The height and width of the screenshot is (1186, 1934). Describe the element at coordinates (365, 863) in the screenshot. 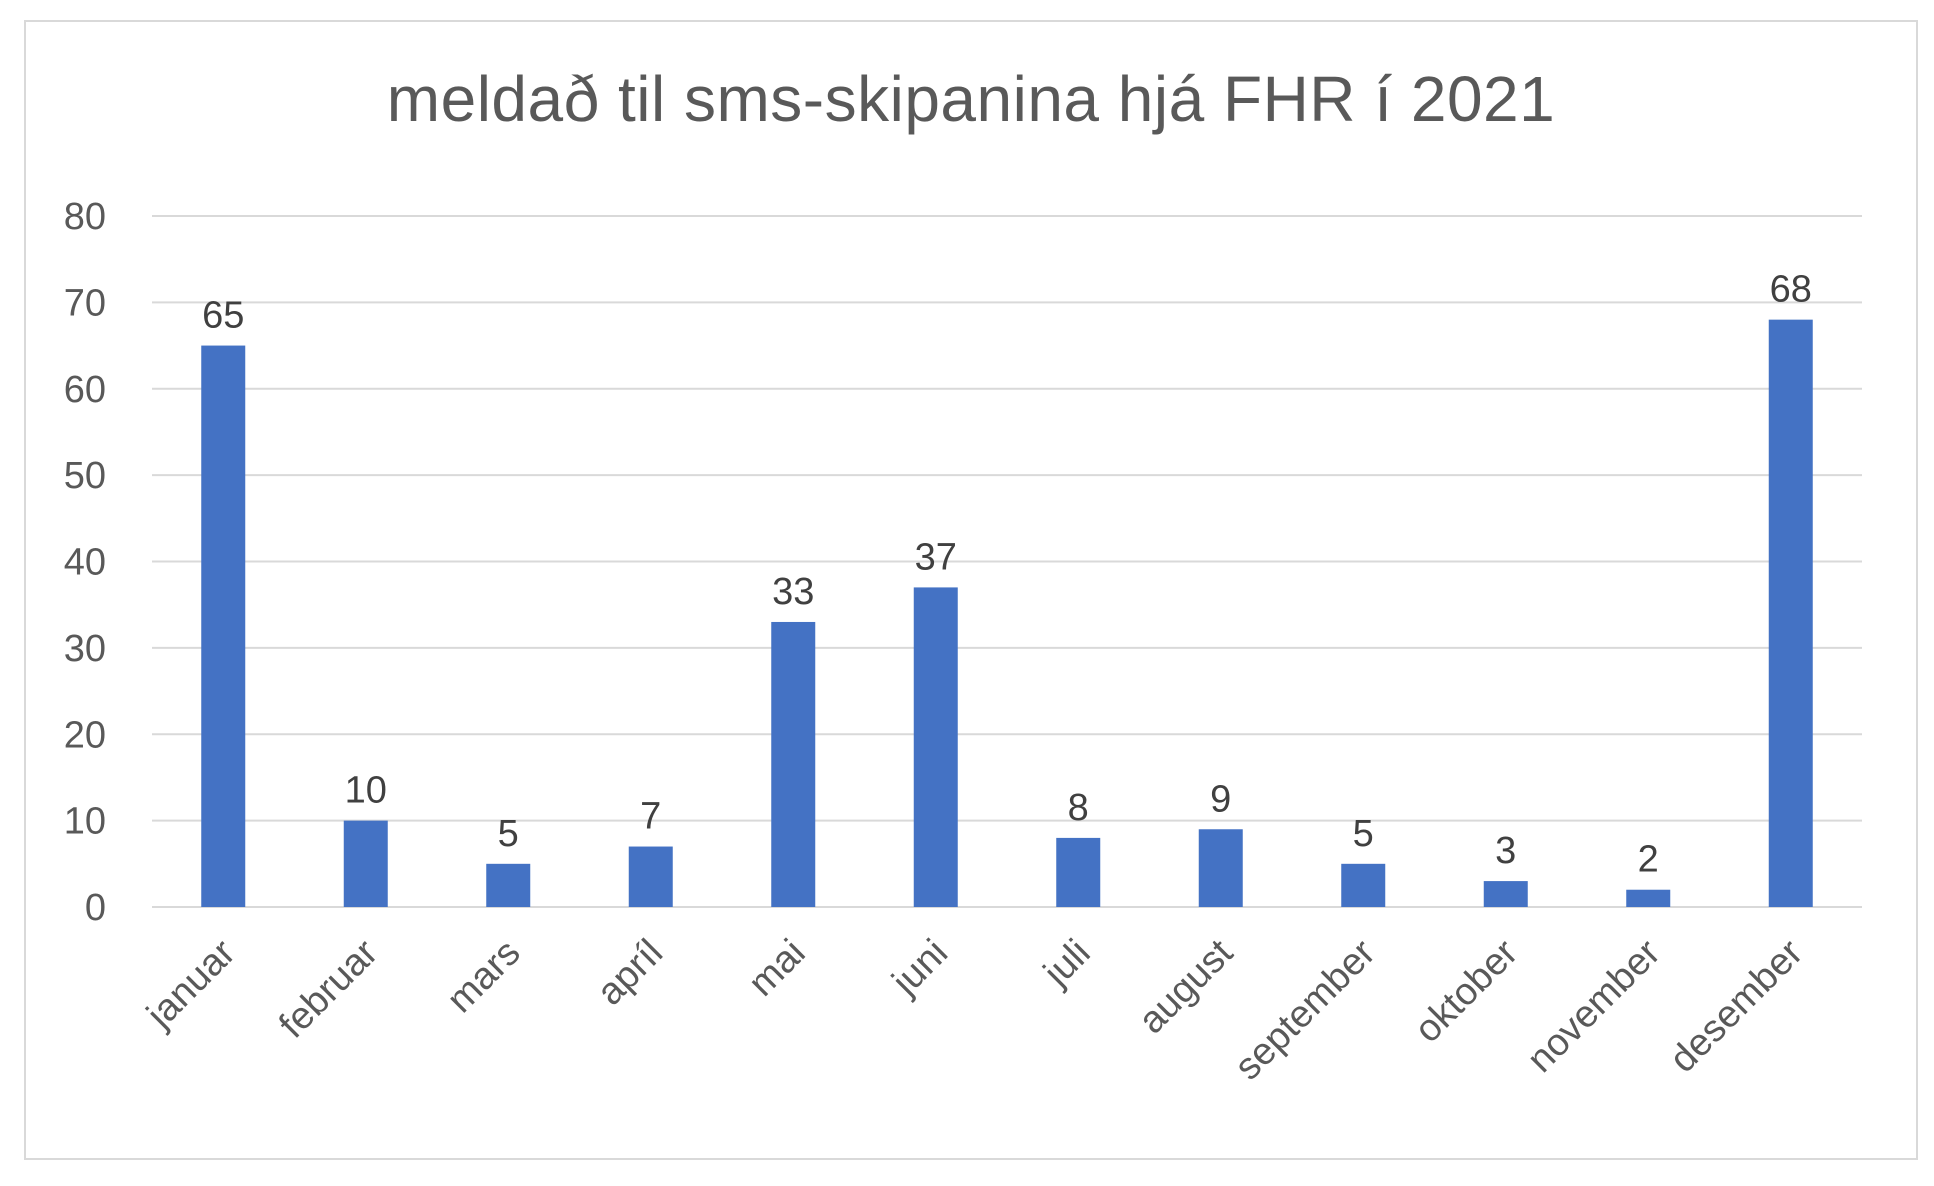

I see `bar-februar` at that location.